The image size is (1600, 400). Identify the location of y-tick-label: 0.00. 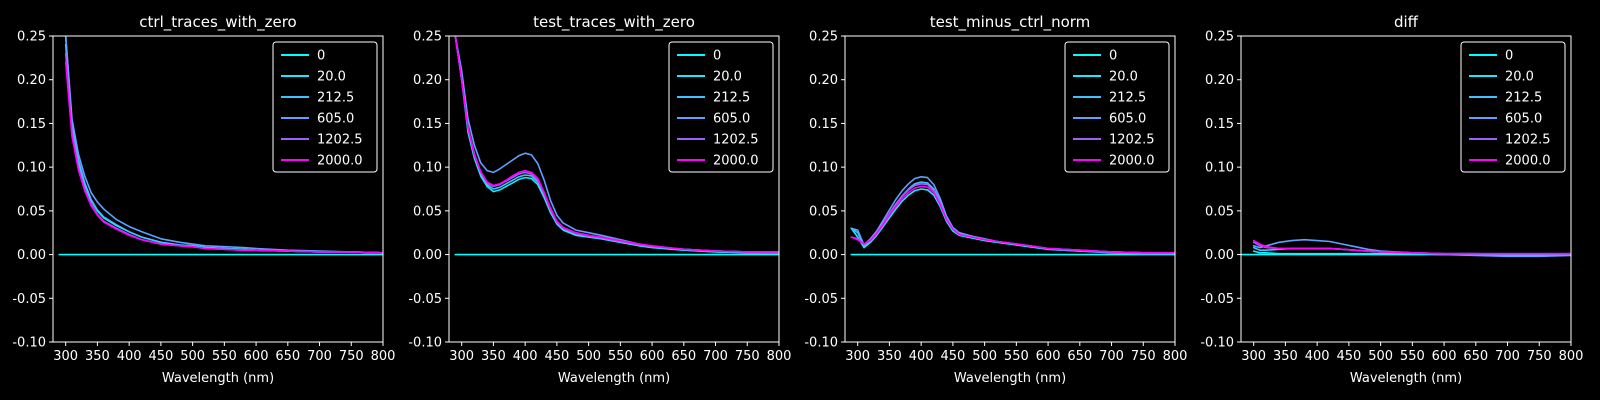
(1219, 255).